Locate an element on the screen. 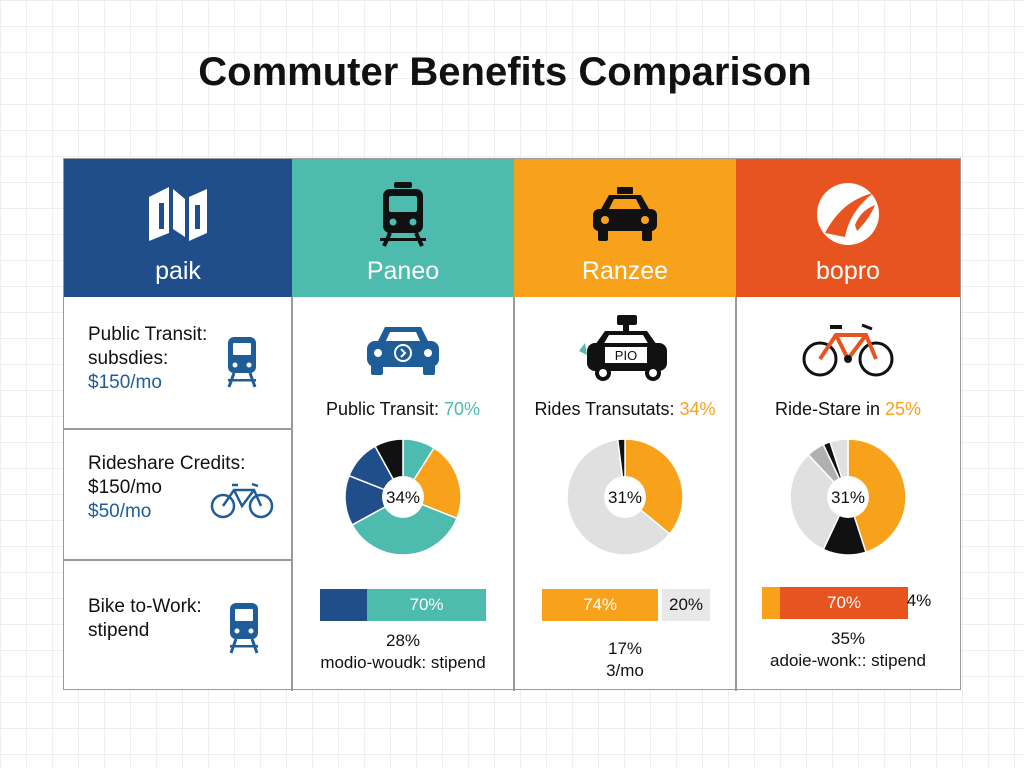 The width and height of the screenshot is (1024, 768). pie-chart: 34% is located at coordinates (403, 497).